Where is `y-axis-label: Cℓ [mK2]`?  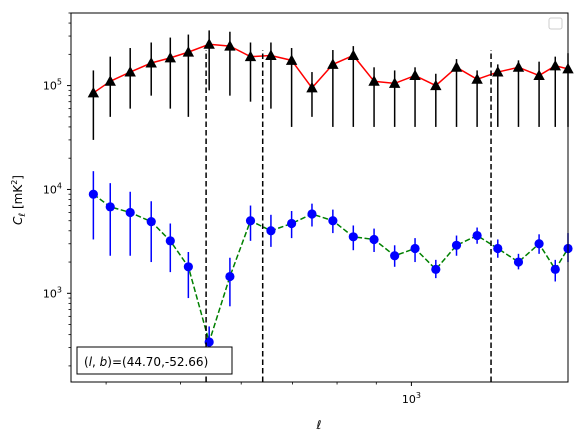
y-axis-label: Cℓ [mK2] is located at coordinates (19, 200).